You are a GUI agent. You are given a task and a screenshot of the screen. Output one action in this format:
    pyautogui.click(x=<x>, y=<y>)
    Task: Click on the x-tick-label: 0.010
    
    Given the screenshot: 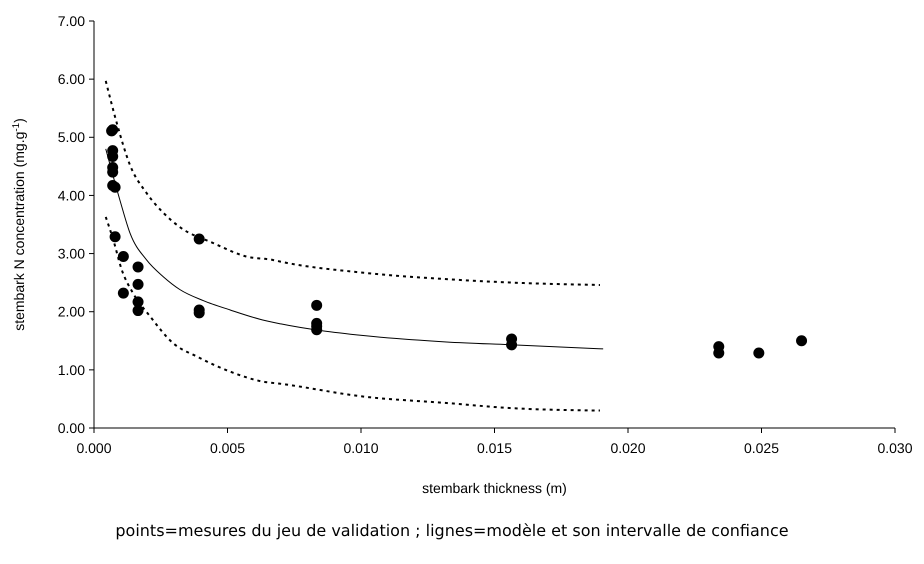 What is the action you would take?
    pyautogui.click(x=361, y=448)
    